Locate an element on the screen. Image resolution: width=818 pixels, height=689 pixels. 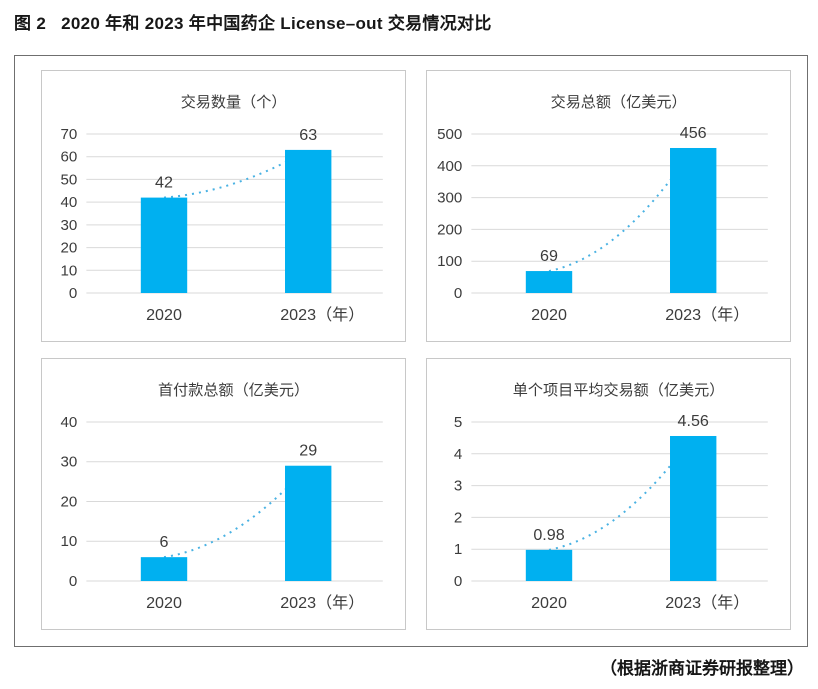
chart-title: 交易数量（个） is located at coordinates (234, 102).